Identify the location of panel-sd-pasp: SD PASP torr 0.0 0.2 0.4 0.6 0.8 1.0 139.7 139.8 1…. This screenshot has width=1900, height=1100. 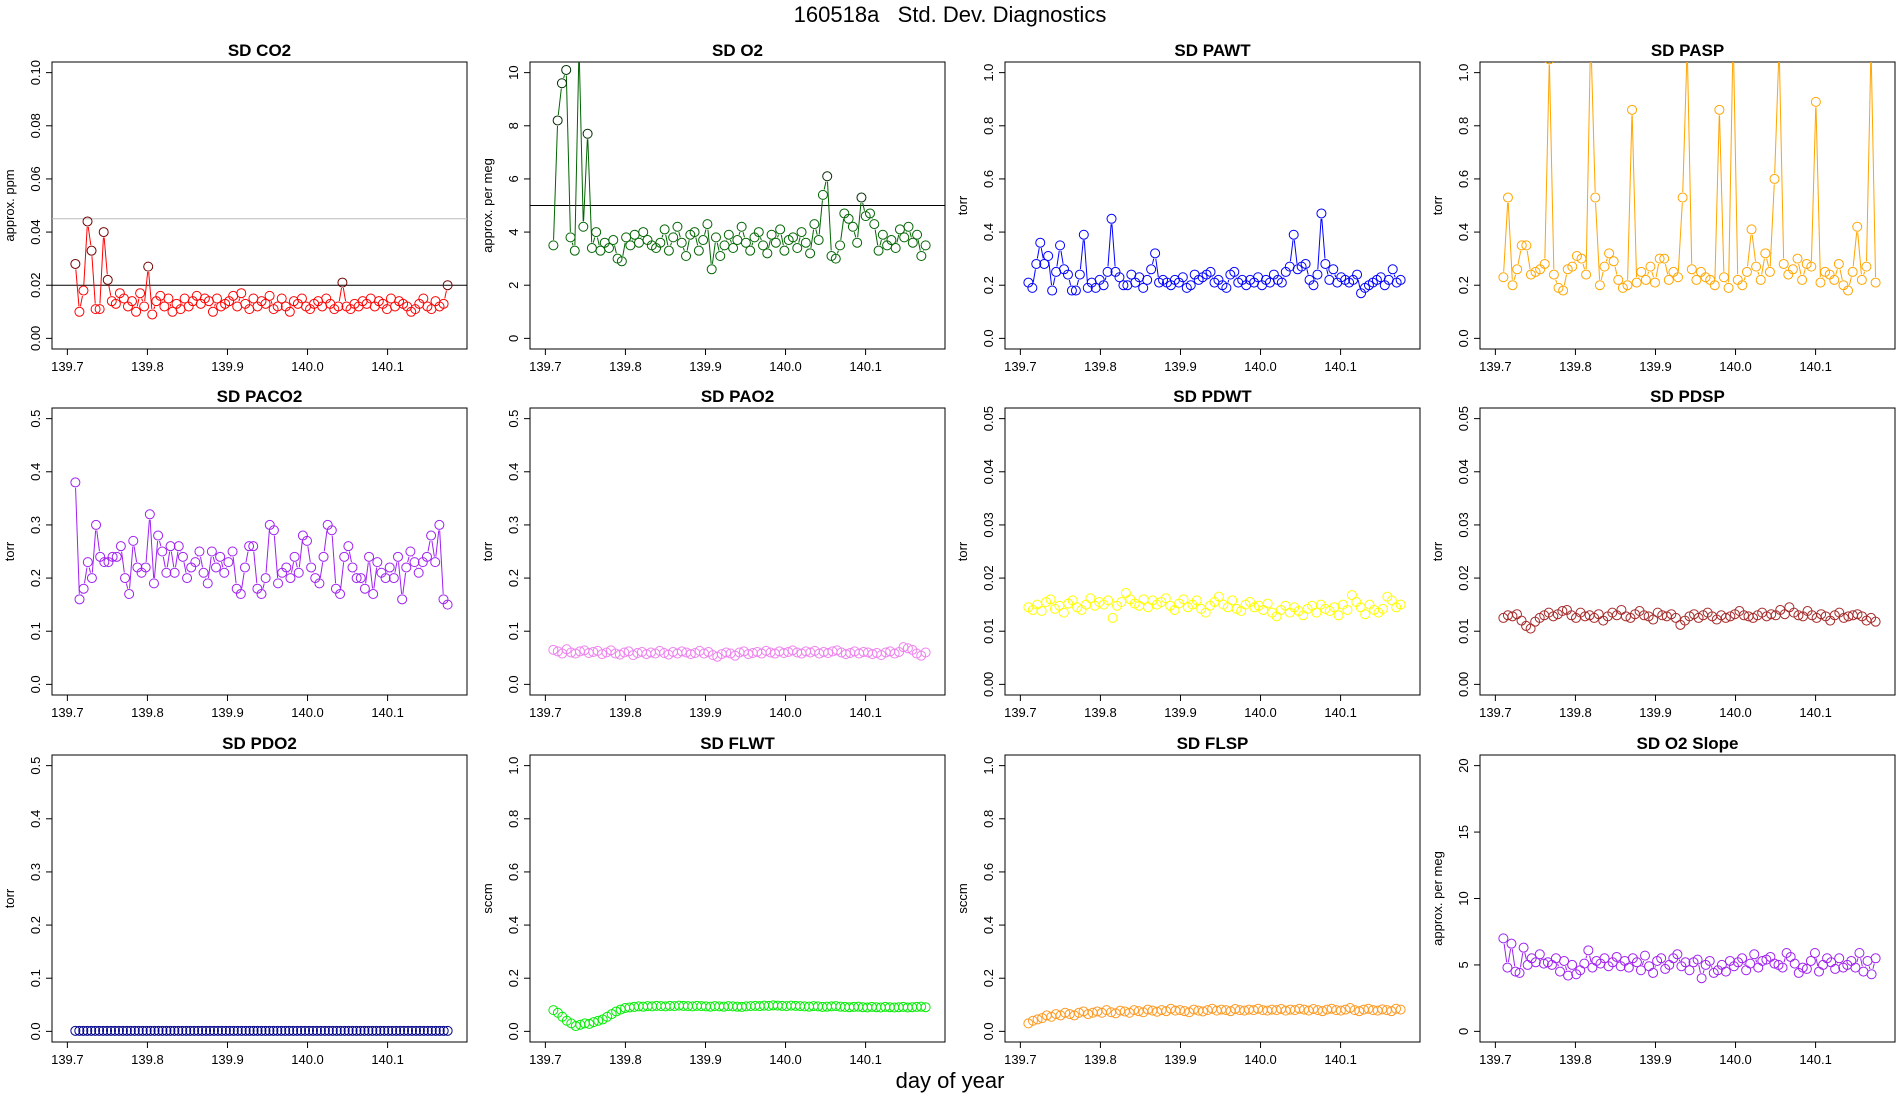
(1663, 207).